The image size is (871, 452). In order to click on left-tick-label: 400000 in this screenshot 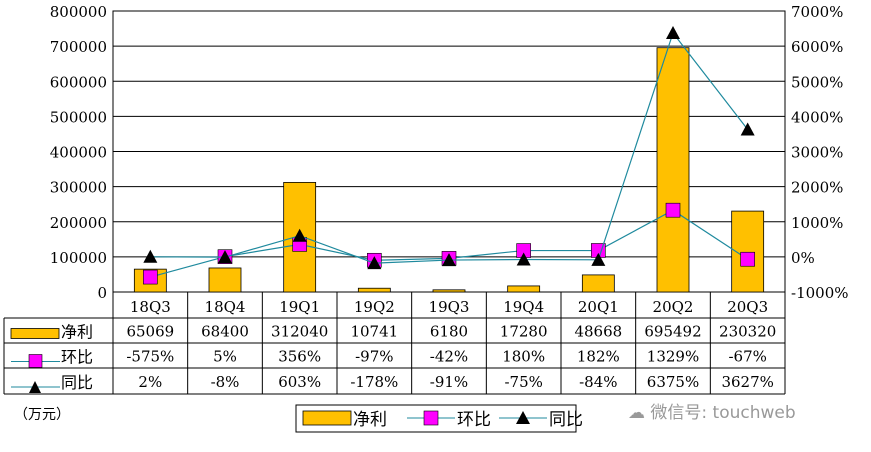, I will do `click(78, 153)`.